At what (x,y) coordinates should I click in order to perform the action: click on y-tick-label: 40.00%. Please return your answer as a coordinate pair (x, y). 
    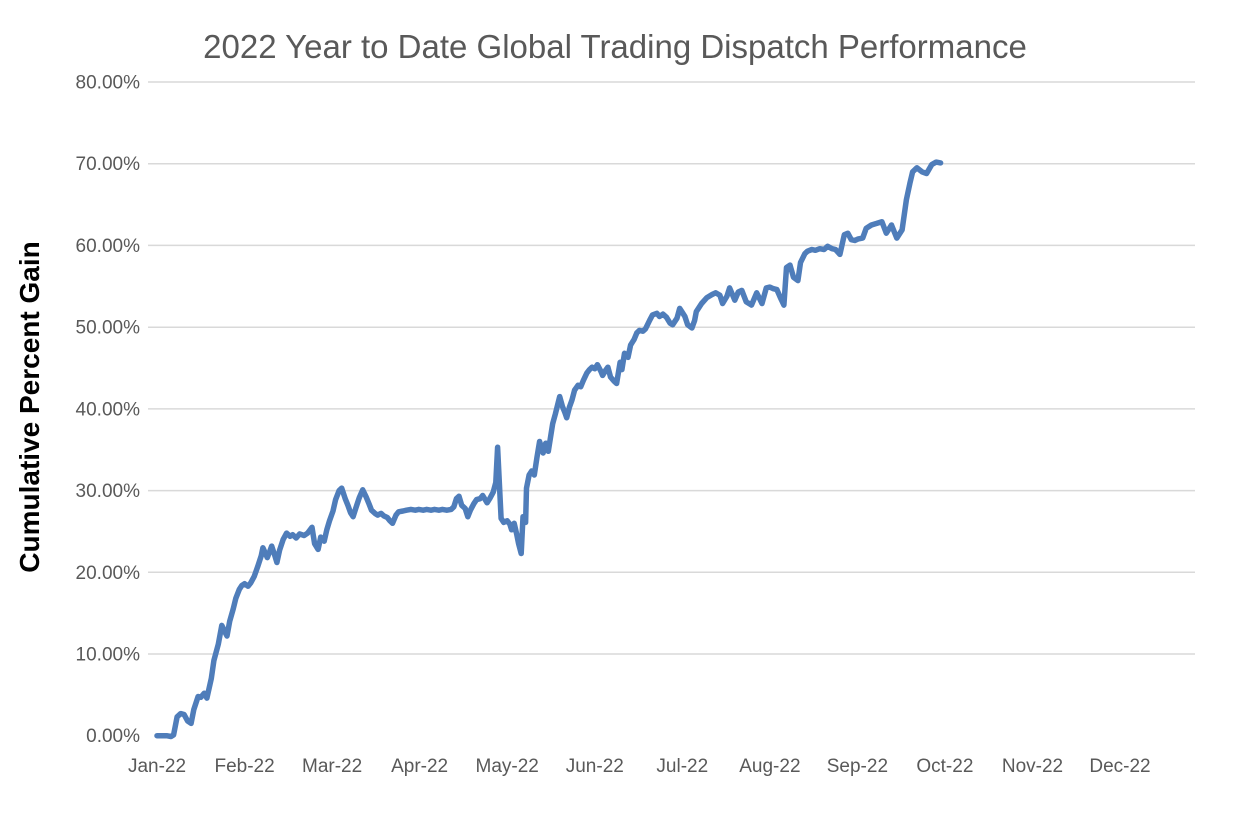
    Looking at the image, I should click on (108, 409).